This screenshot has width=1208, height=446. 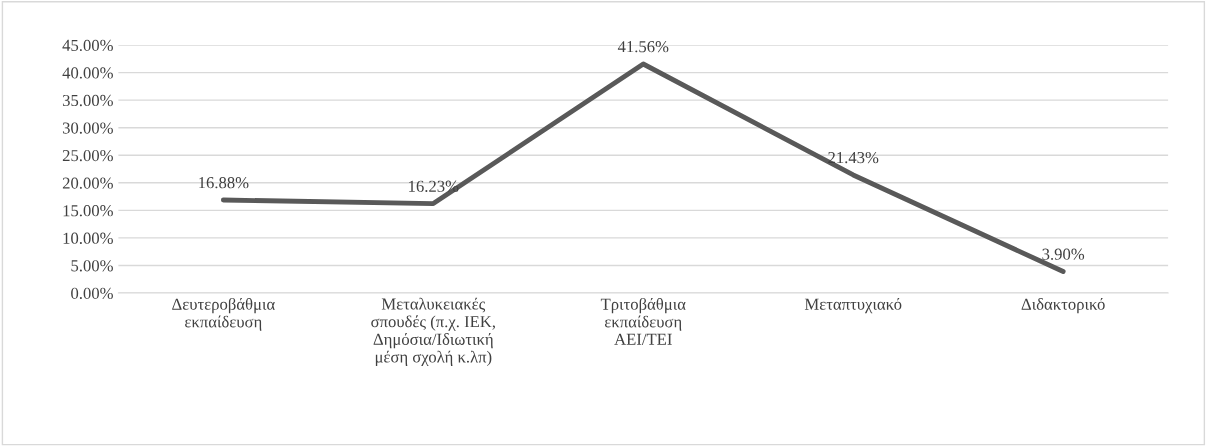 What do you see at coordinates (223, 314) in the screenshot?
I see `x-tick-label: Δευτεροβάθμια εκπαίδευση` at bounding box center [223, 314].